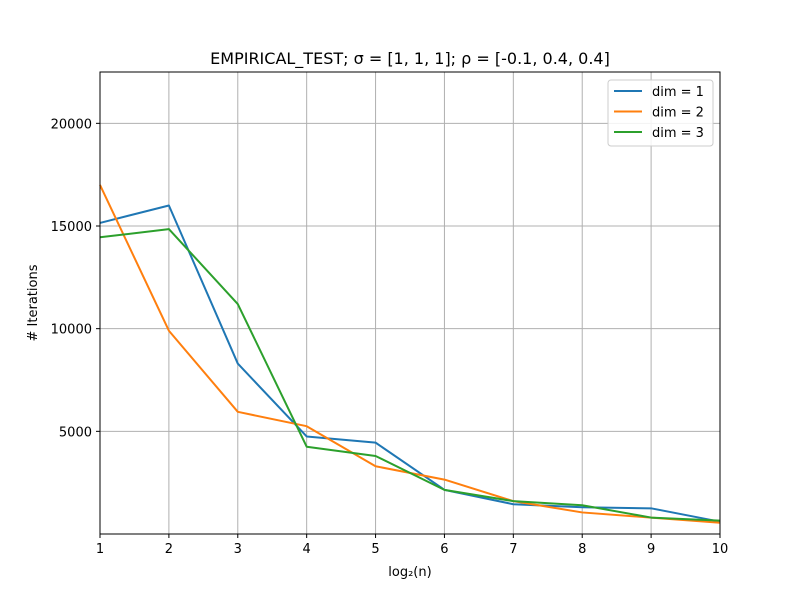  I want to click on x-tick-label: 9, so click(651, 549).